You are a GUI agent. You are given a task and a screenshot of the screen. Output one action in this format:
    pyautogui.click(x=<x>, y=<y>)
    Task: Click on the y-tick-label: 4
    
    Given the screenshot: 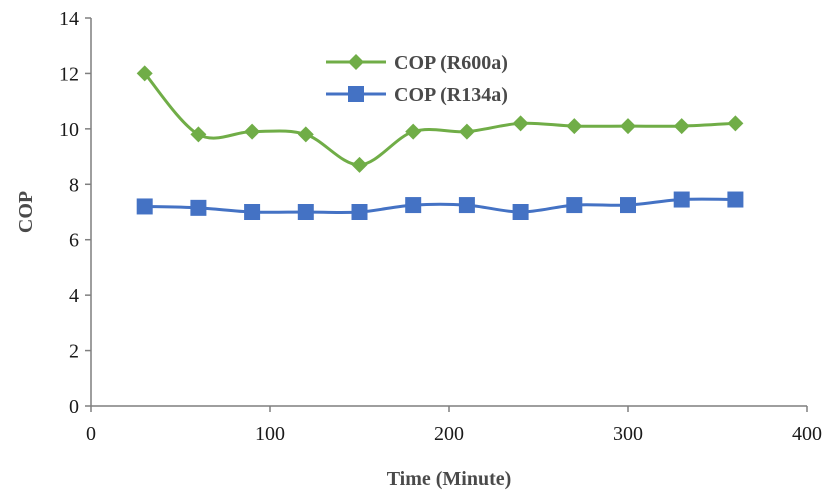 What is the action you would take?
    pyautogui.click(x=74, y=296)
    